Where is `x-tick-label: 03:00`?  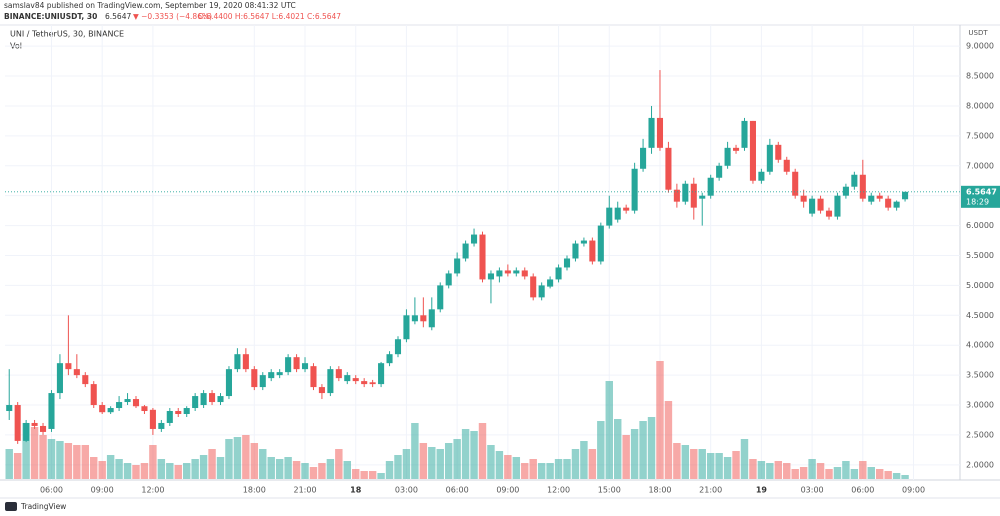
x-tick-label: 03:00 is located at coordinates (812, 490).